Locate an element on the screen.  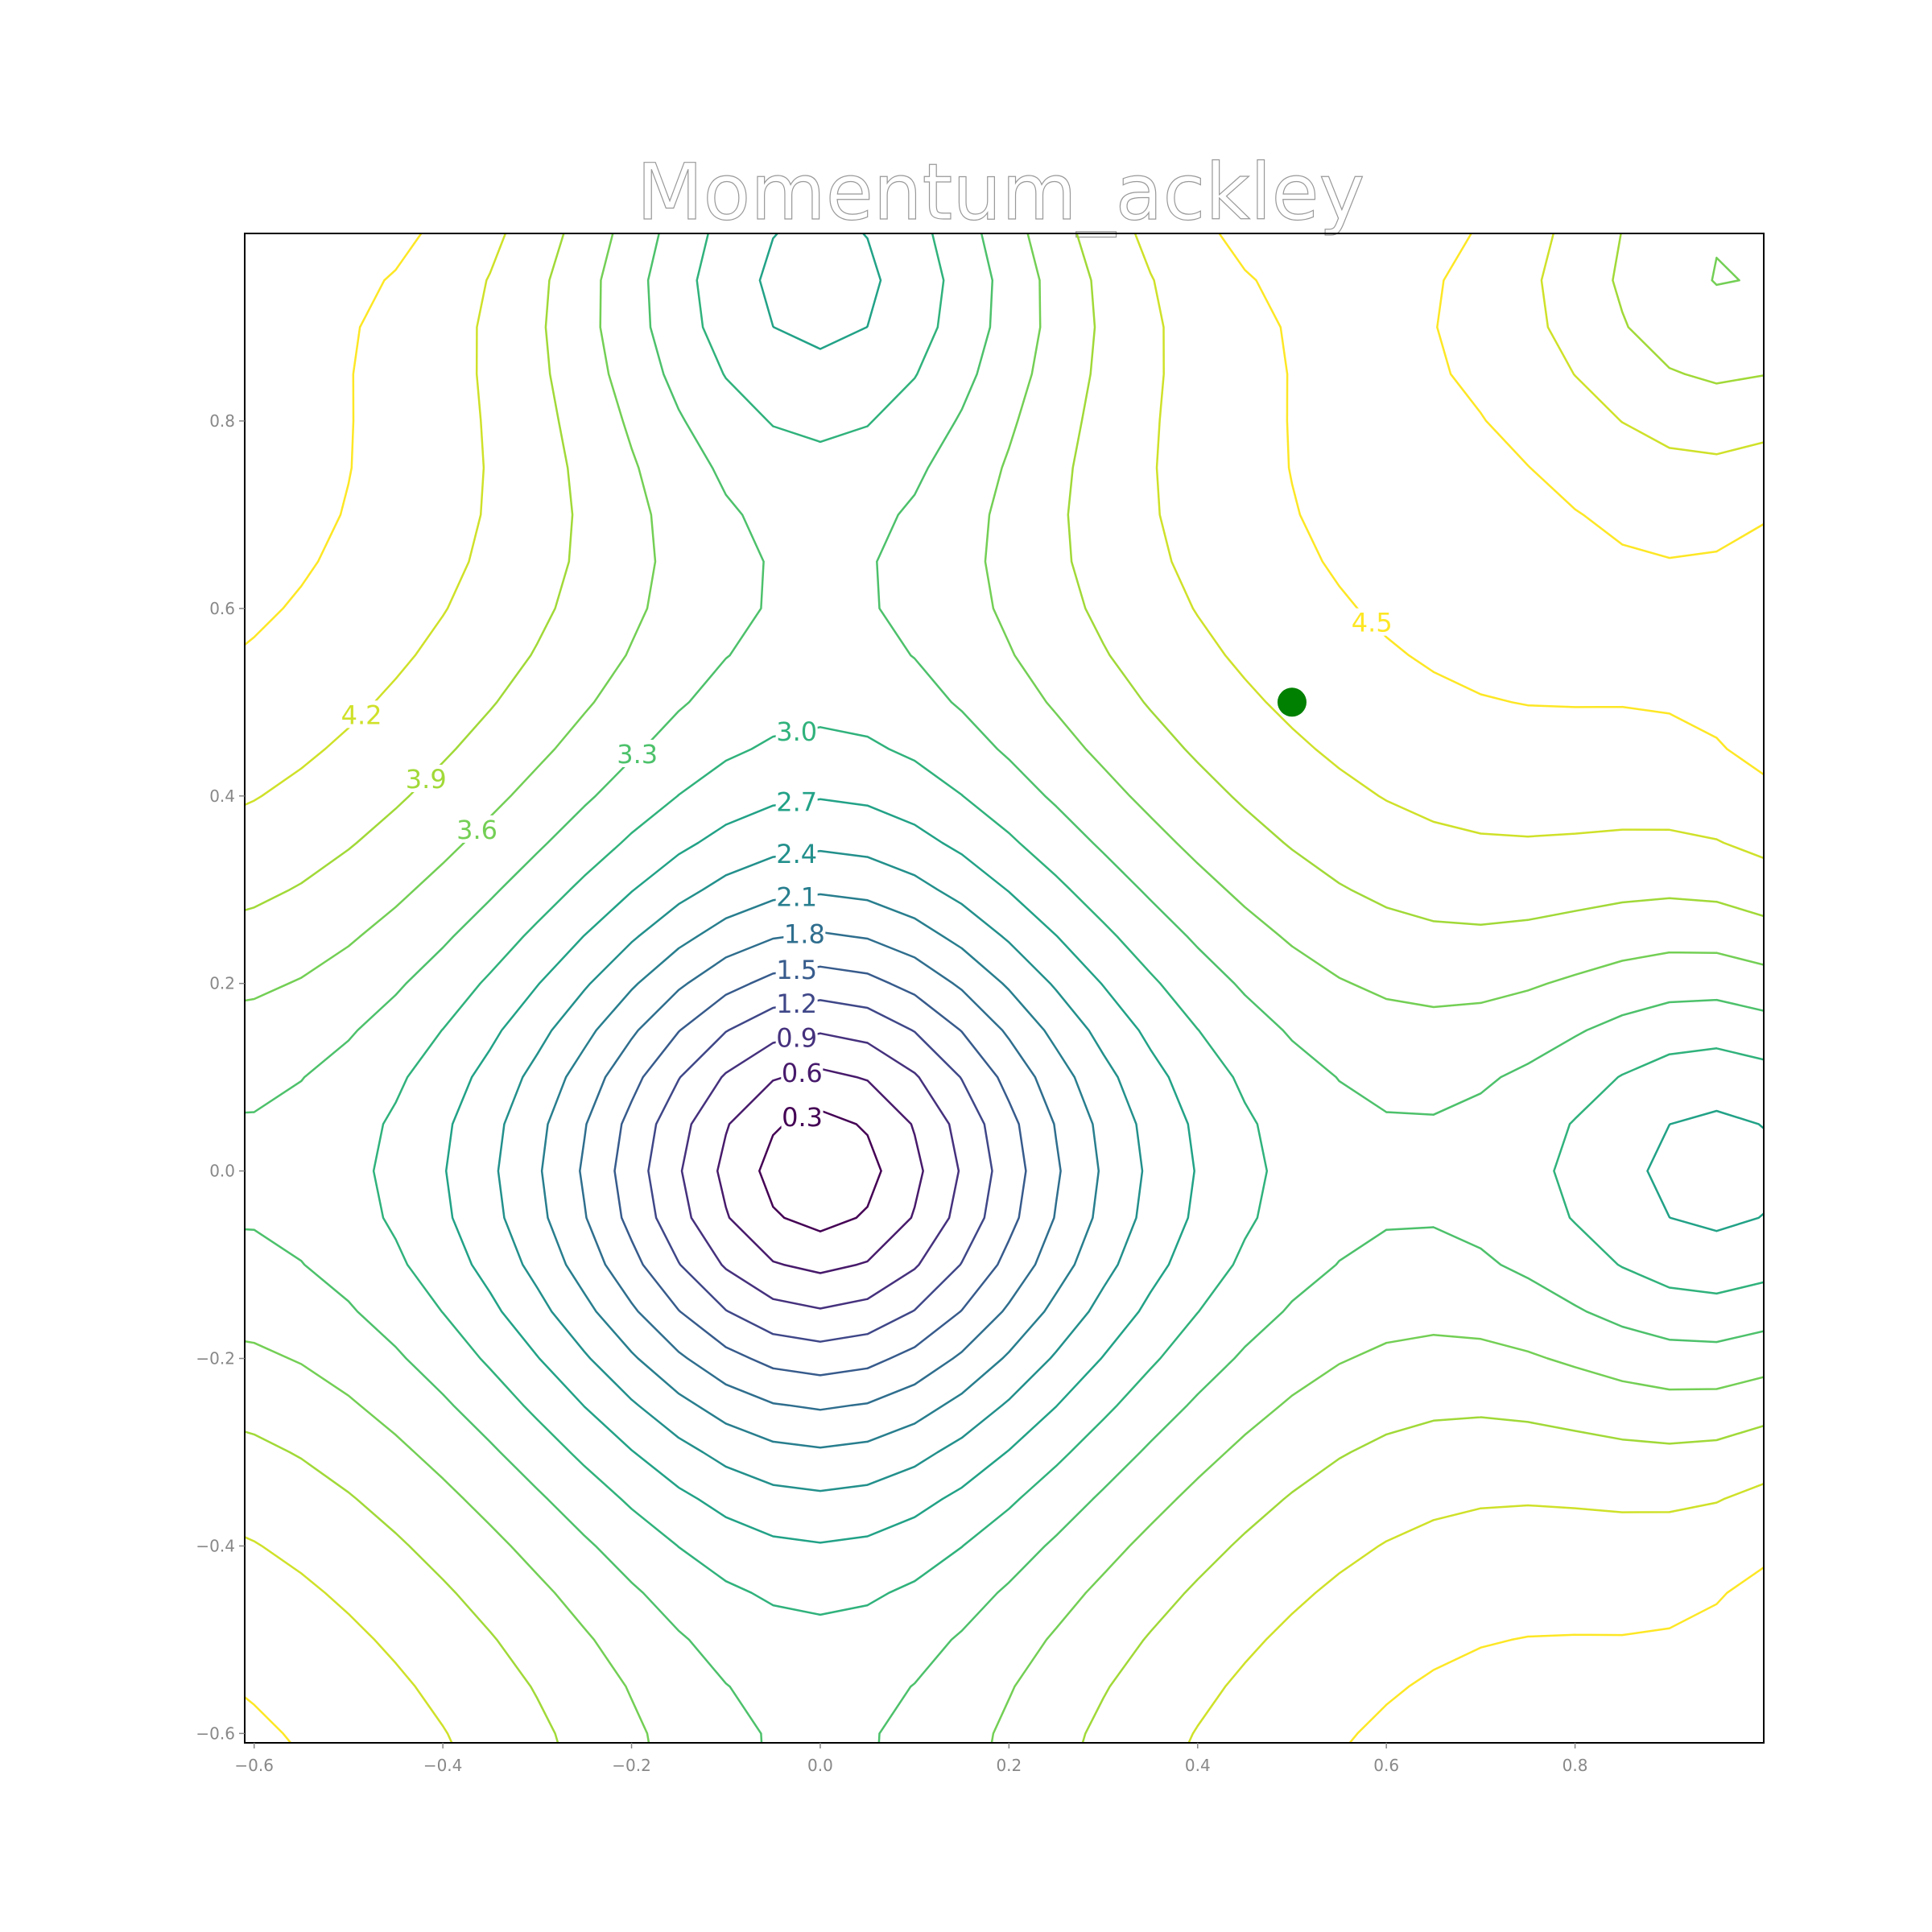
y-tick-label: 0.2 is located at coordinates (222, 983).